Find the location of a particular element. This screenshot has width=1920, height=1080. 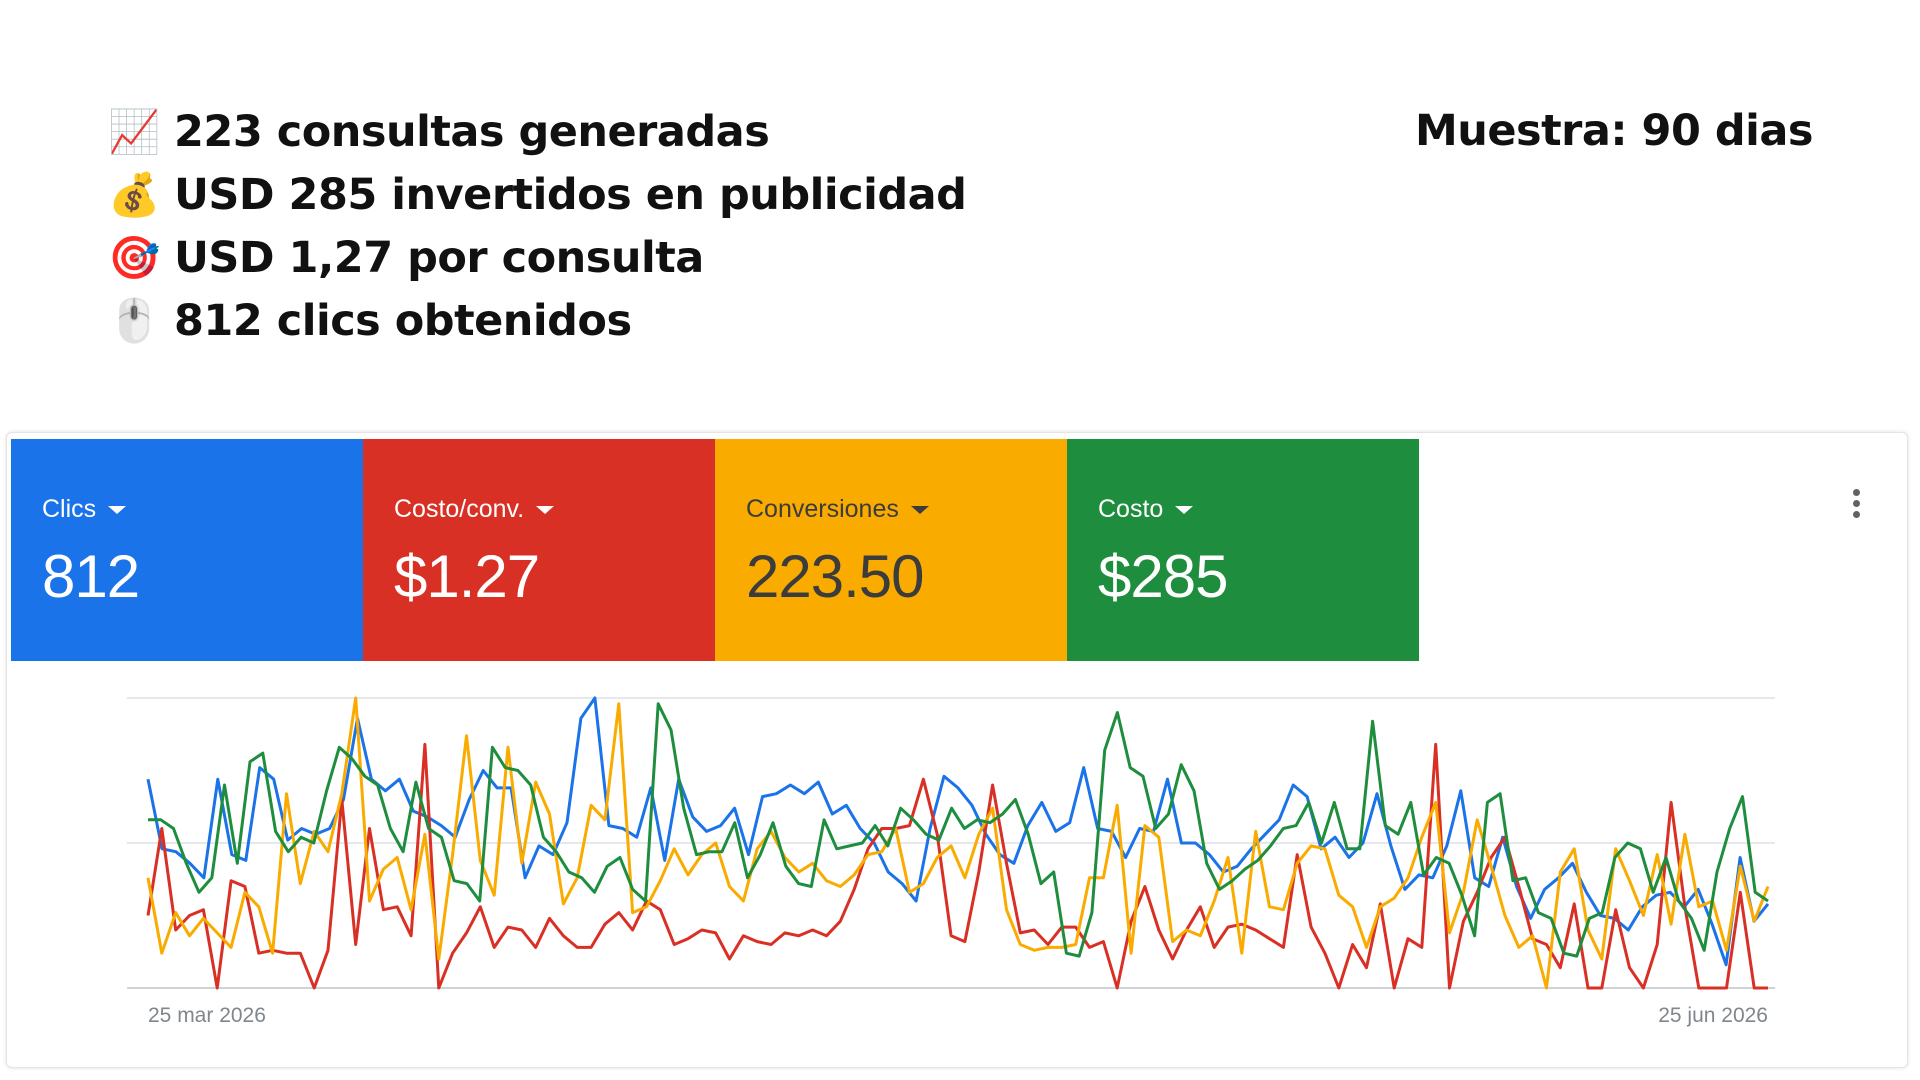

summary-item-text: USD 285 invertidos en publicidad is located at coordinates (570, 194).